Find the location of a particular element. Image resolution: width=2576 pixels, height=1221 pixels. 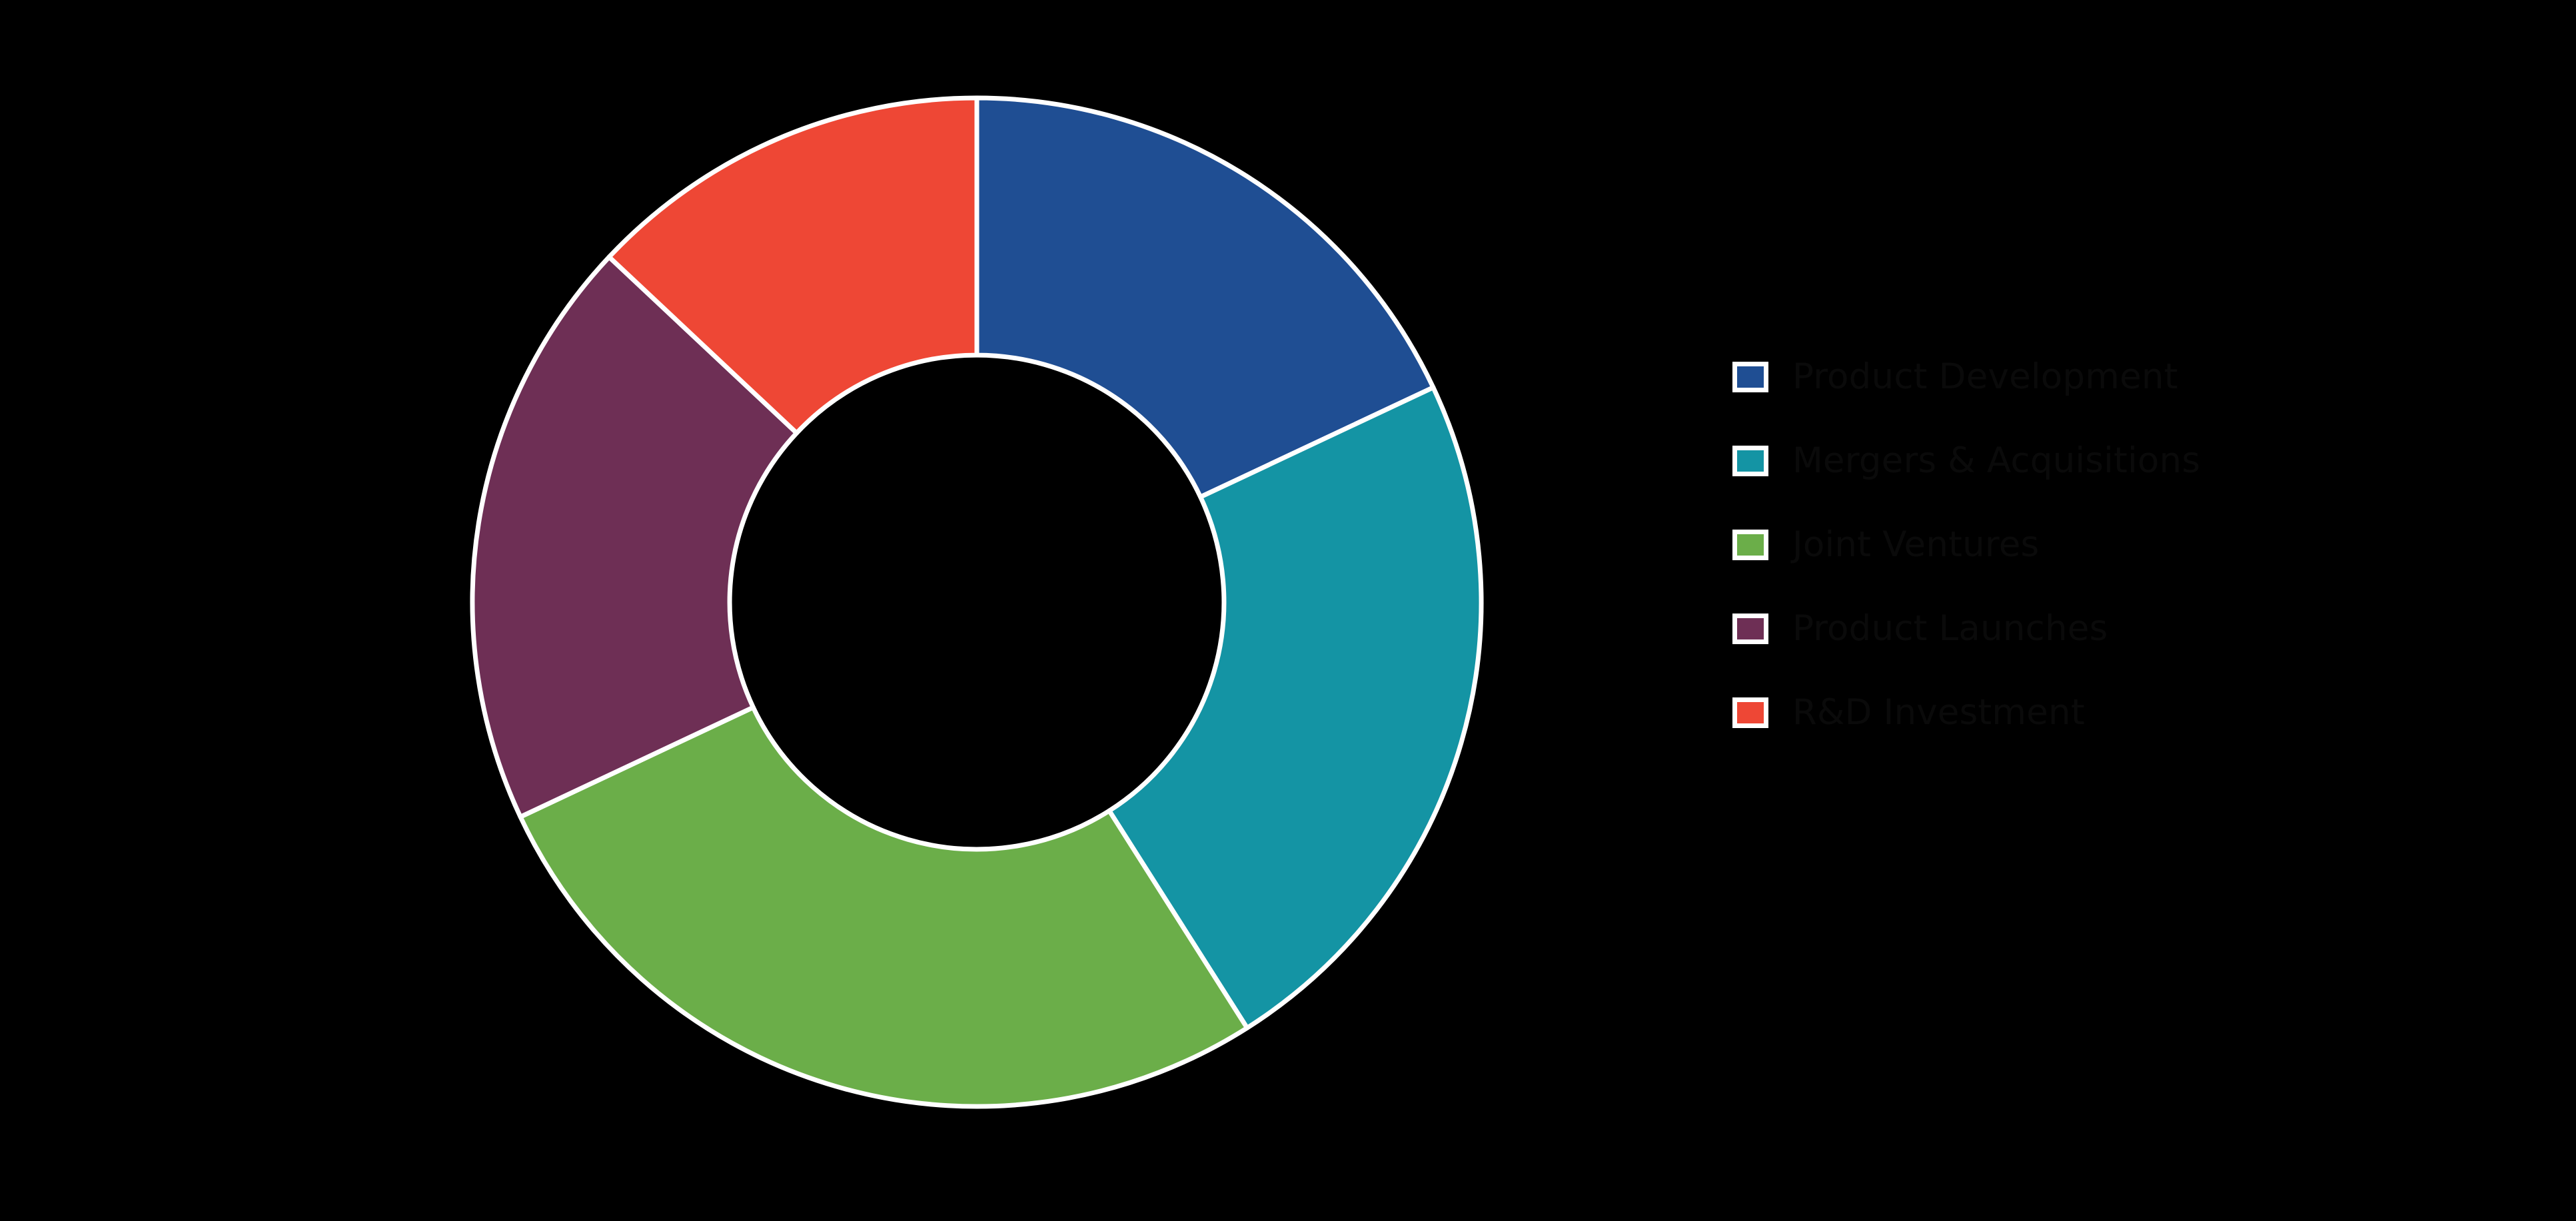

legend-item-label: Joint Ventures is located at coordinates (1916, 545).